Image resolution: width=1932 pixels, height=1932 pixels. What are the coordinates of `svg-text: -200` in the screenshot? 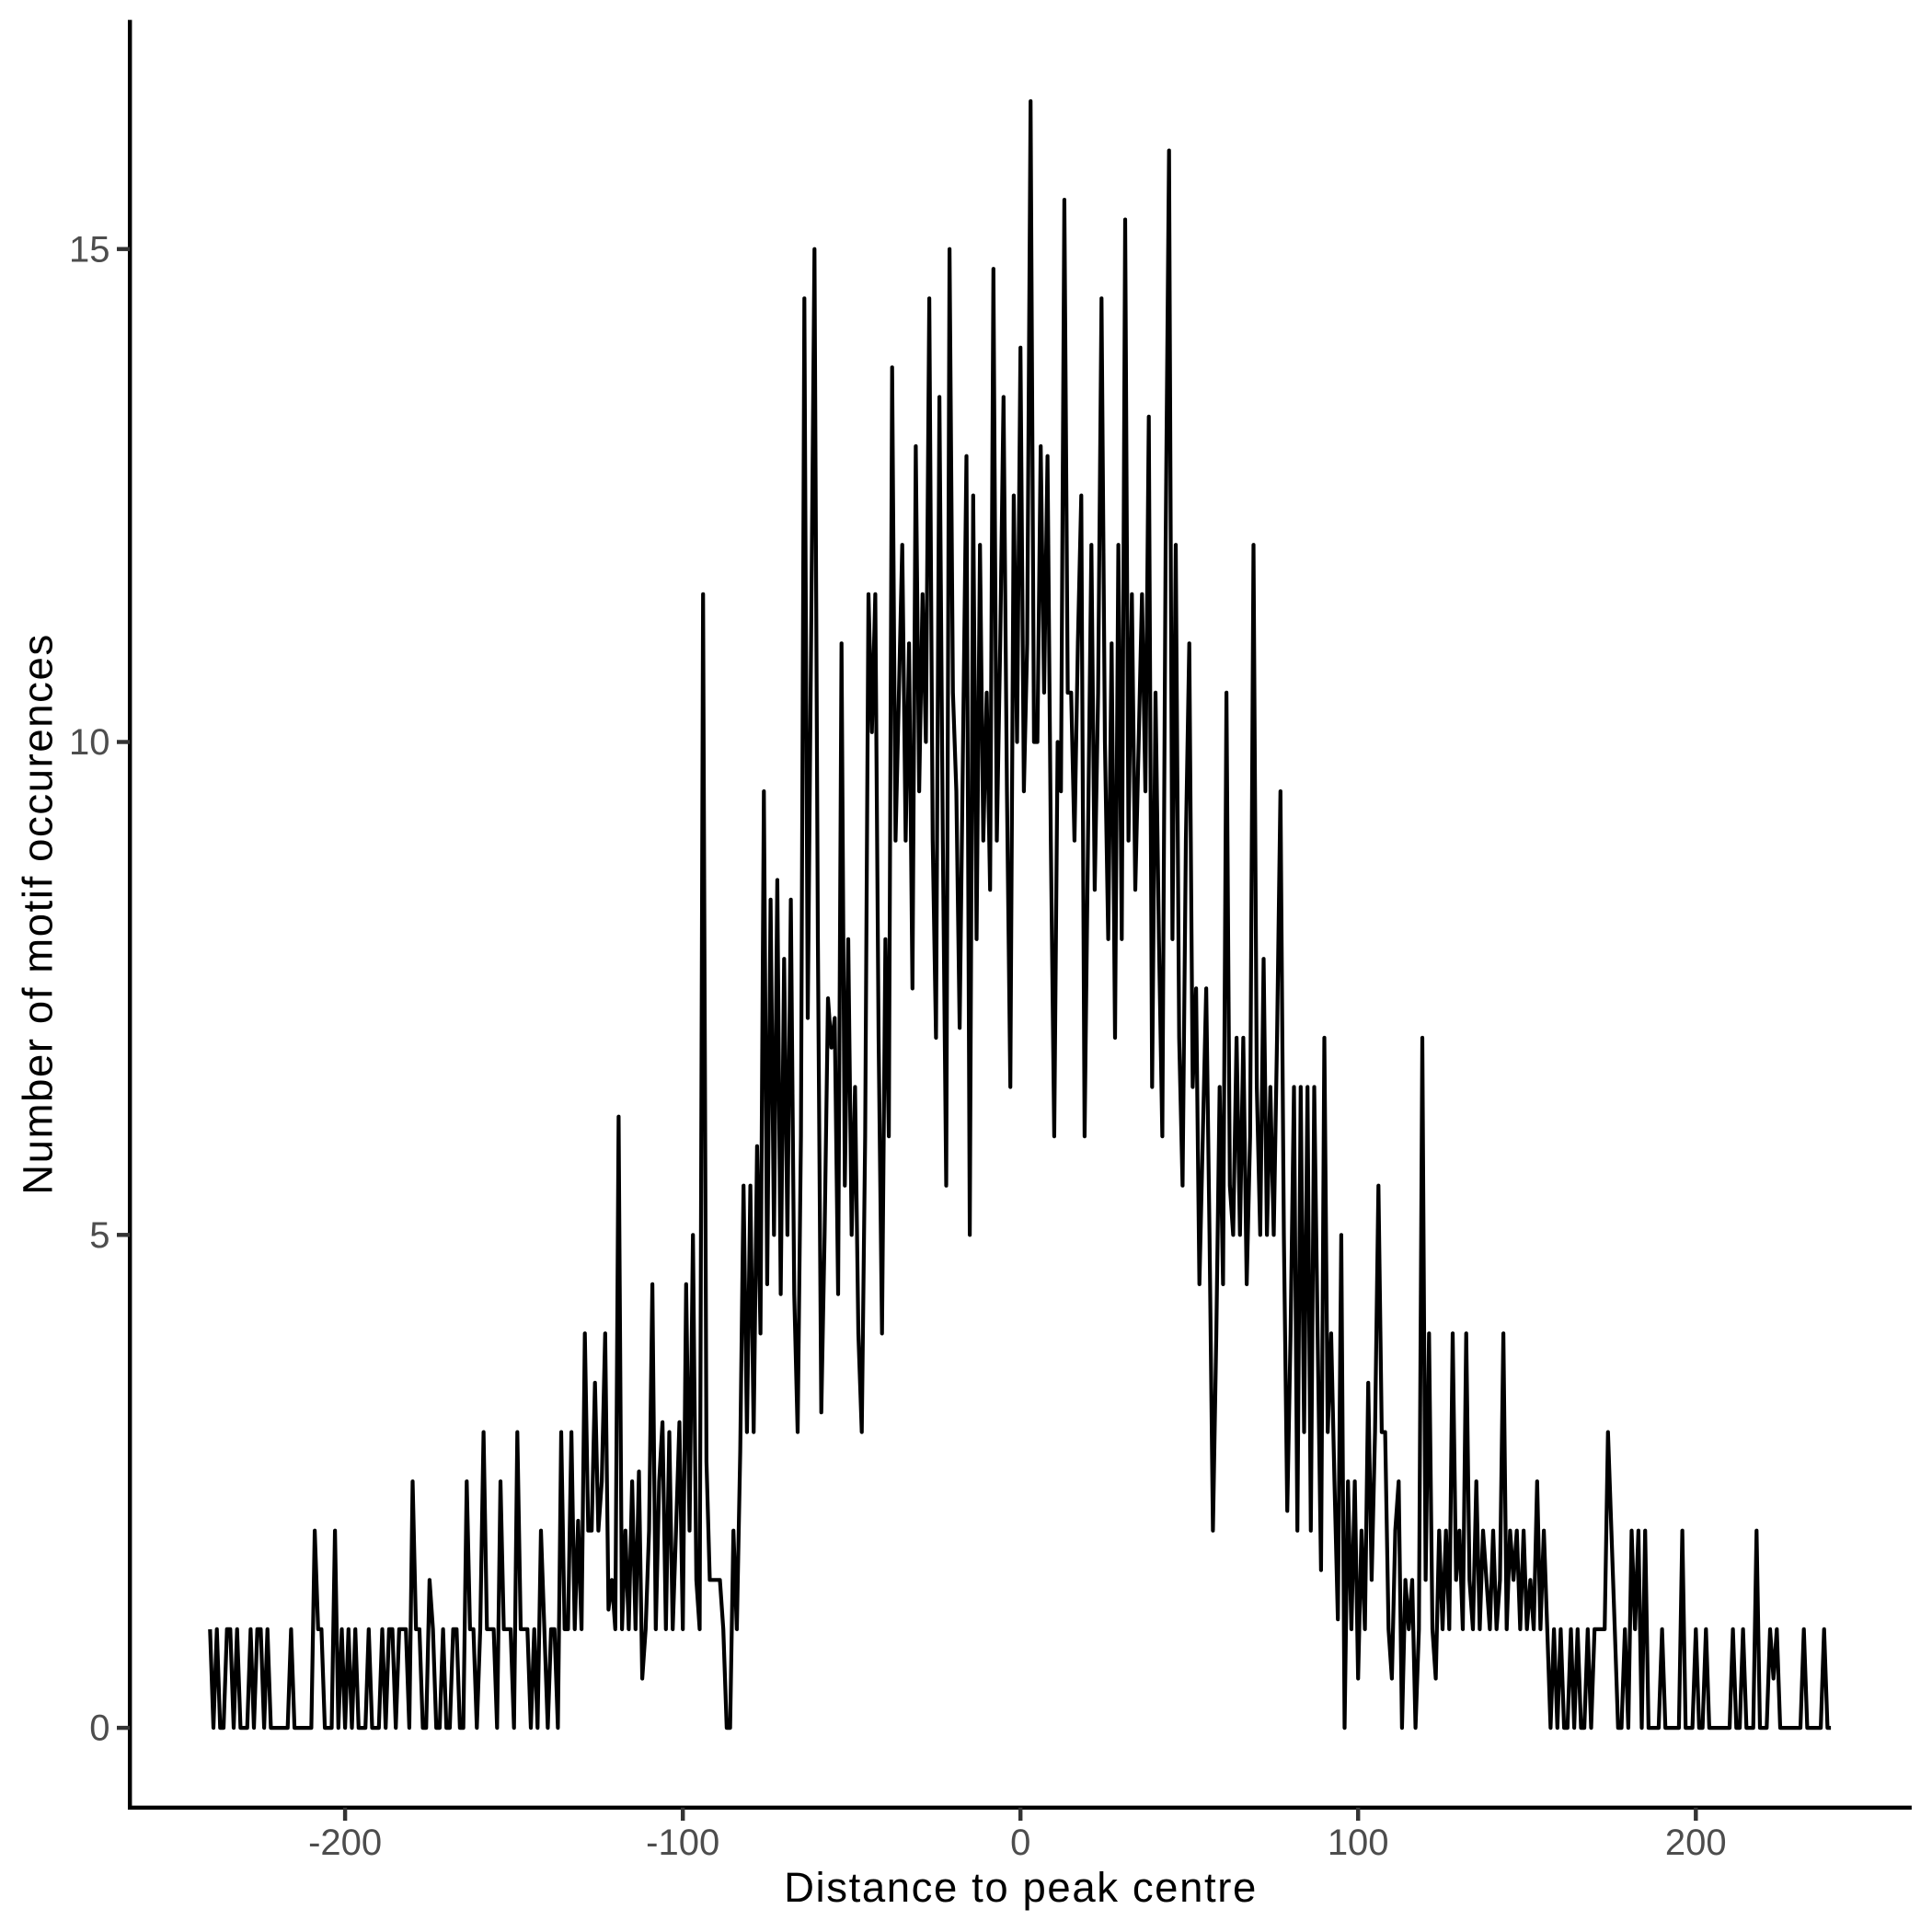 It's located at (345, 1843).